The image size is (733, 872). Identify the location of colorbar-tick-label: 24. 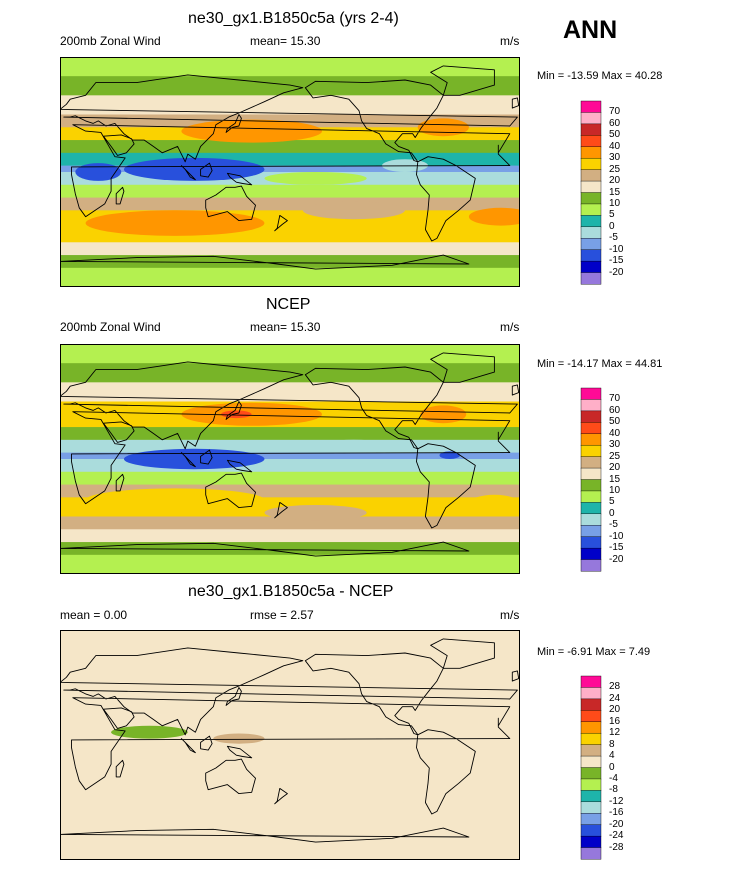
(615, 698).